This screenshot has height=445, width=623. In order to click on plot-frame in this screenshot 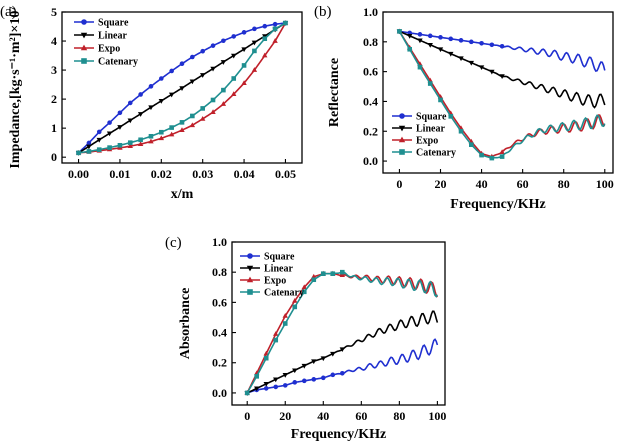, I will do `click(498, 92)`.